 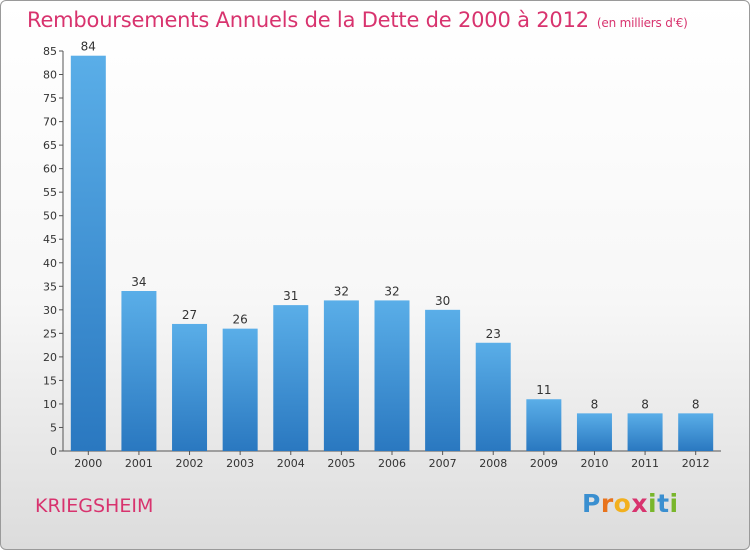 What do you see at coordinates (493, 463) in the screenshot?
I see `x-tick-label: 2008` at bounding box center [493, 463].